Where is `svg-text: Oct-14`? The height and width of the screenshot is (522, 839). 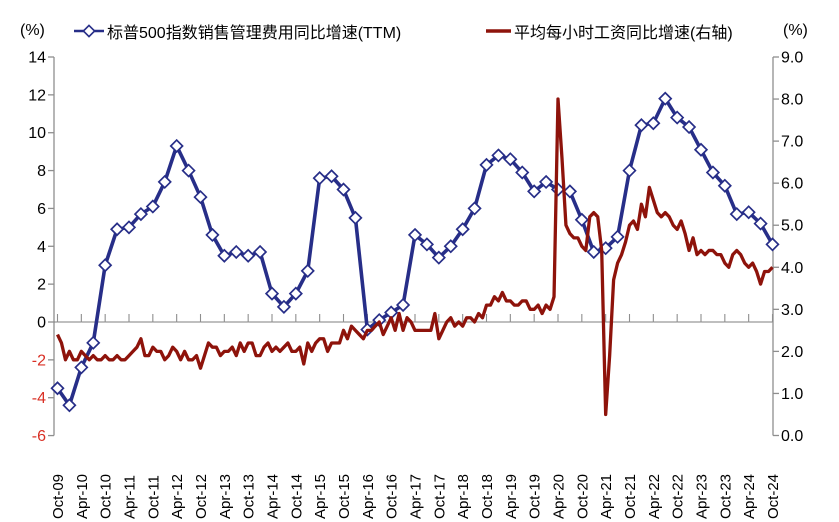
svg-text: Oct-14 is located at coordinates (296, 496).